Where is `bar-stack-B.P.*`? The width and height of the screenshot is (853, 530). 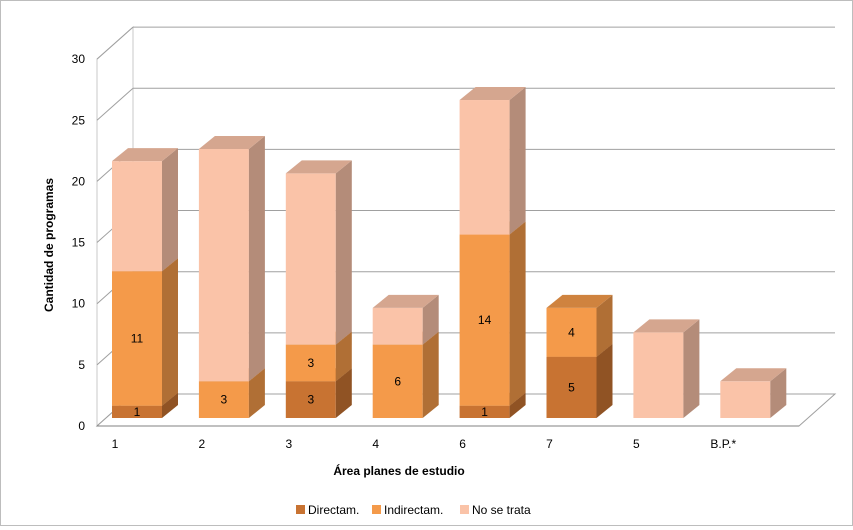 bar-stack-B.P.* is located at coordinates (753, 393).